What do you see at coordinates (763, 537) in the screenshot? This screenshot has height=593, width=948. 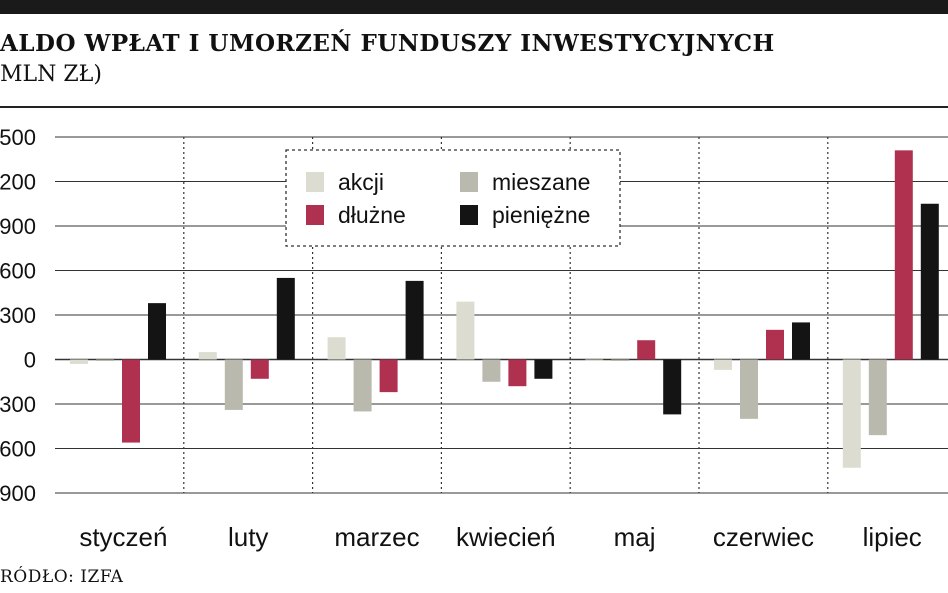 I see `x-category-label: czerwiec` at bounding box center [763, 537].